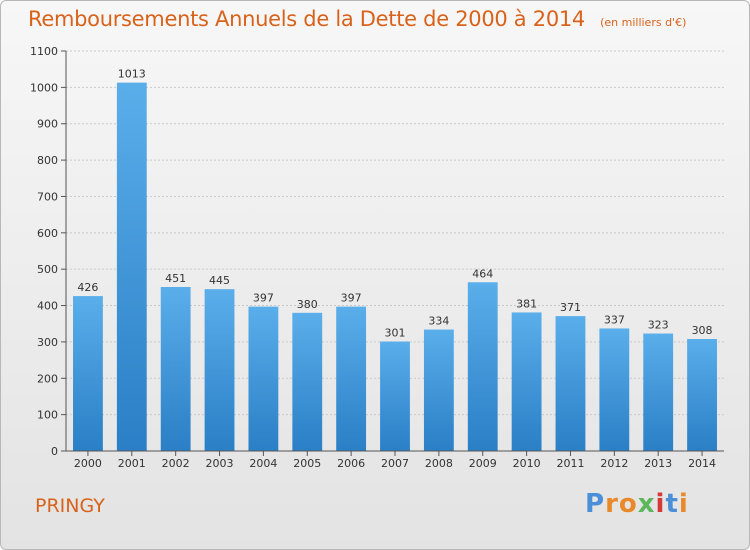  What do you see at coordinates (47, 269) in the screenshot?
I see `y-tick-label: 500` at bounding box center [47, 269].